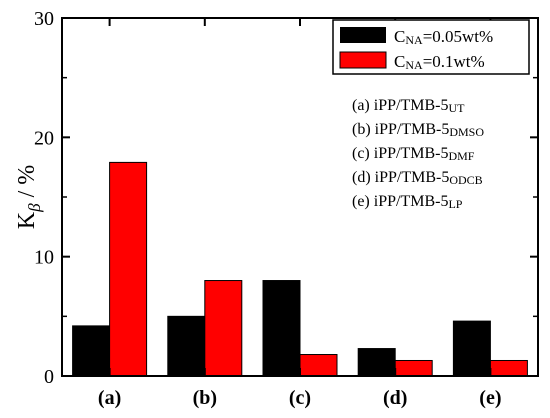  Describe the element at coordinates (466, 132) in the screenshot. I see `note-b-sub: DMSO` at that location.